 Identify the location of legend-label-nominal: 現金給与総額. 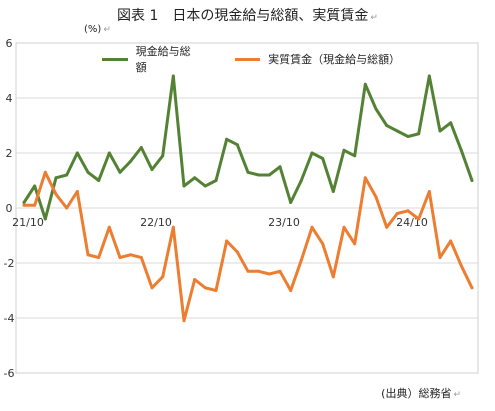
(163, 59).